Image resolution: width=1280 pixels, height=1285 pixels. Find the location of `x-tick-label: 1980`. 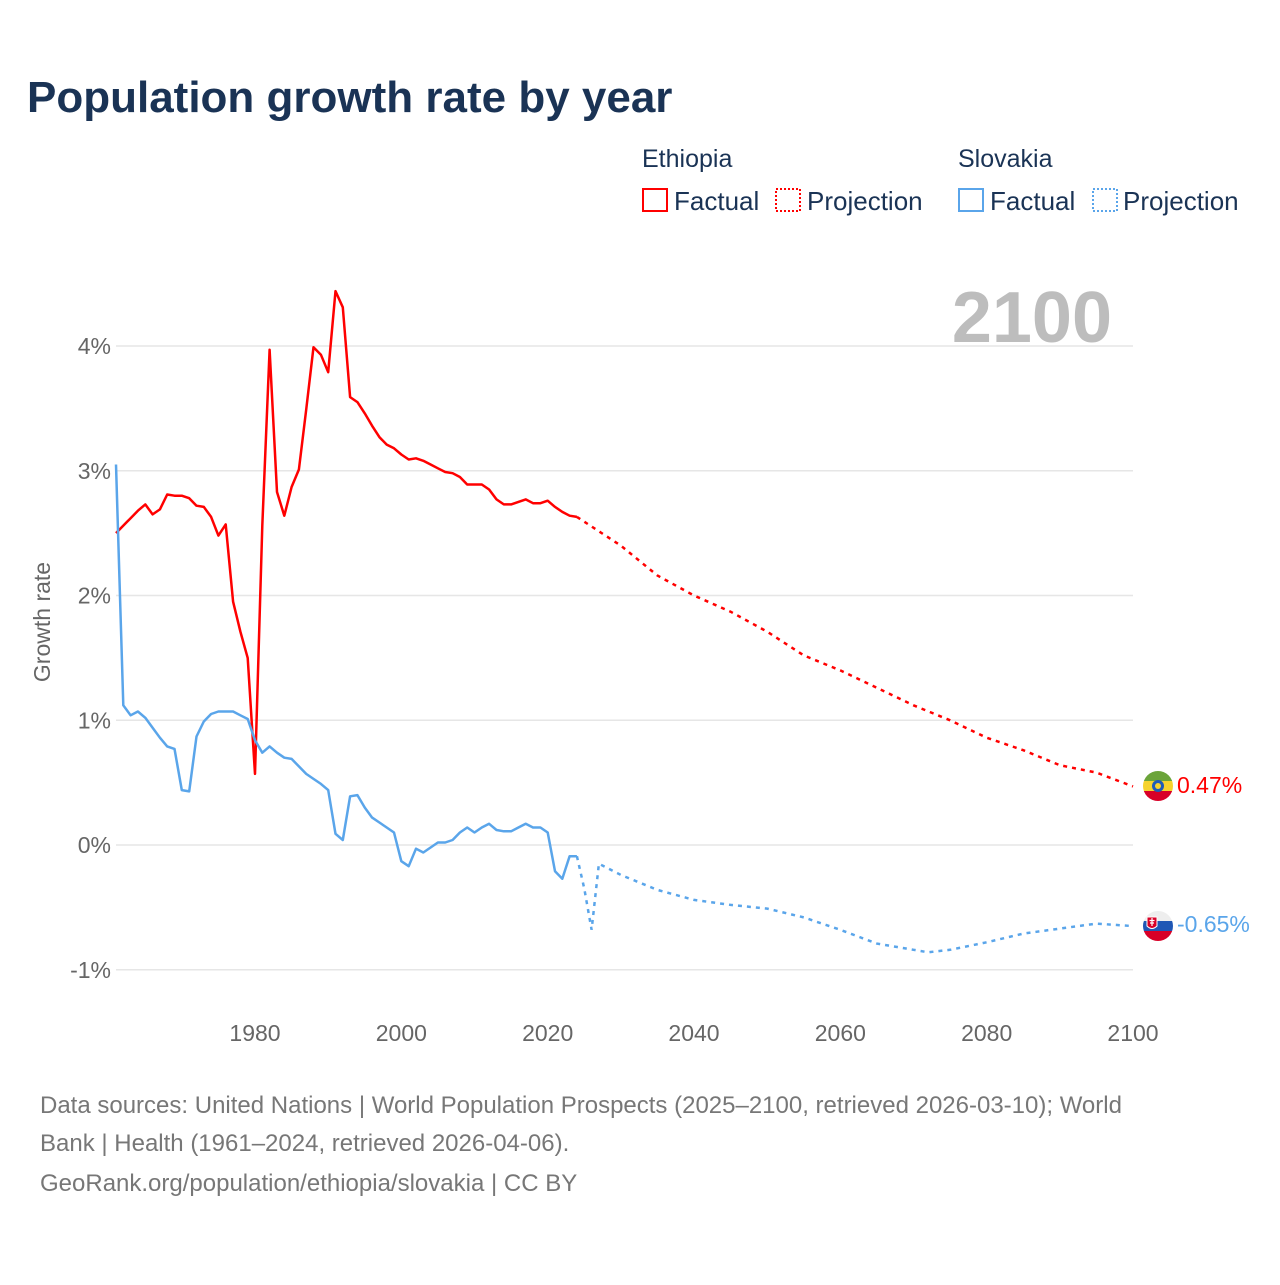

x-tick-label: 1980 is located at coordinates (254, 1033).